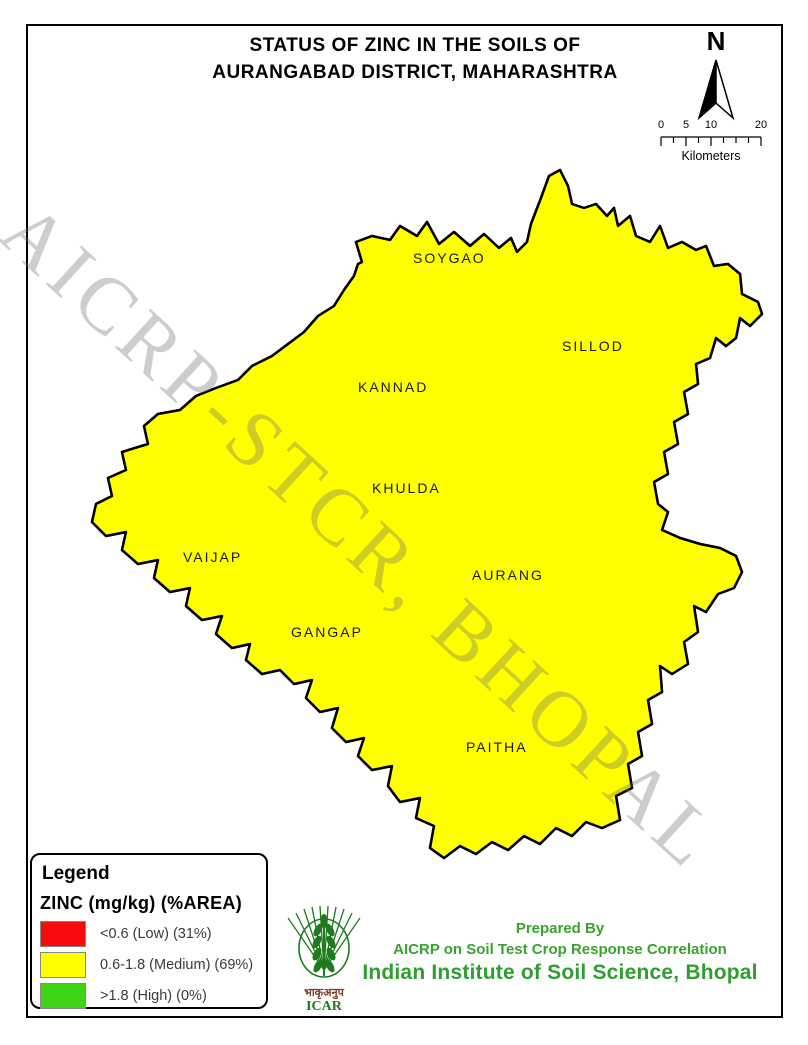 The width and height of the screenshot is (808, 1045). Describe the element at coordinates (710, 156) in the screenshot. I see `scale-unit-label: Kilometers` at that location.